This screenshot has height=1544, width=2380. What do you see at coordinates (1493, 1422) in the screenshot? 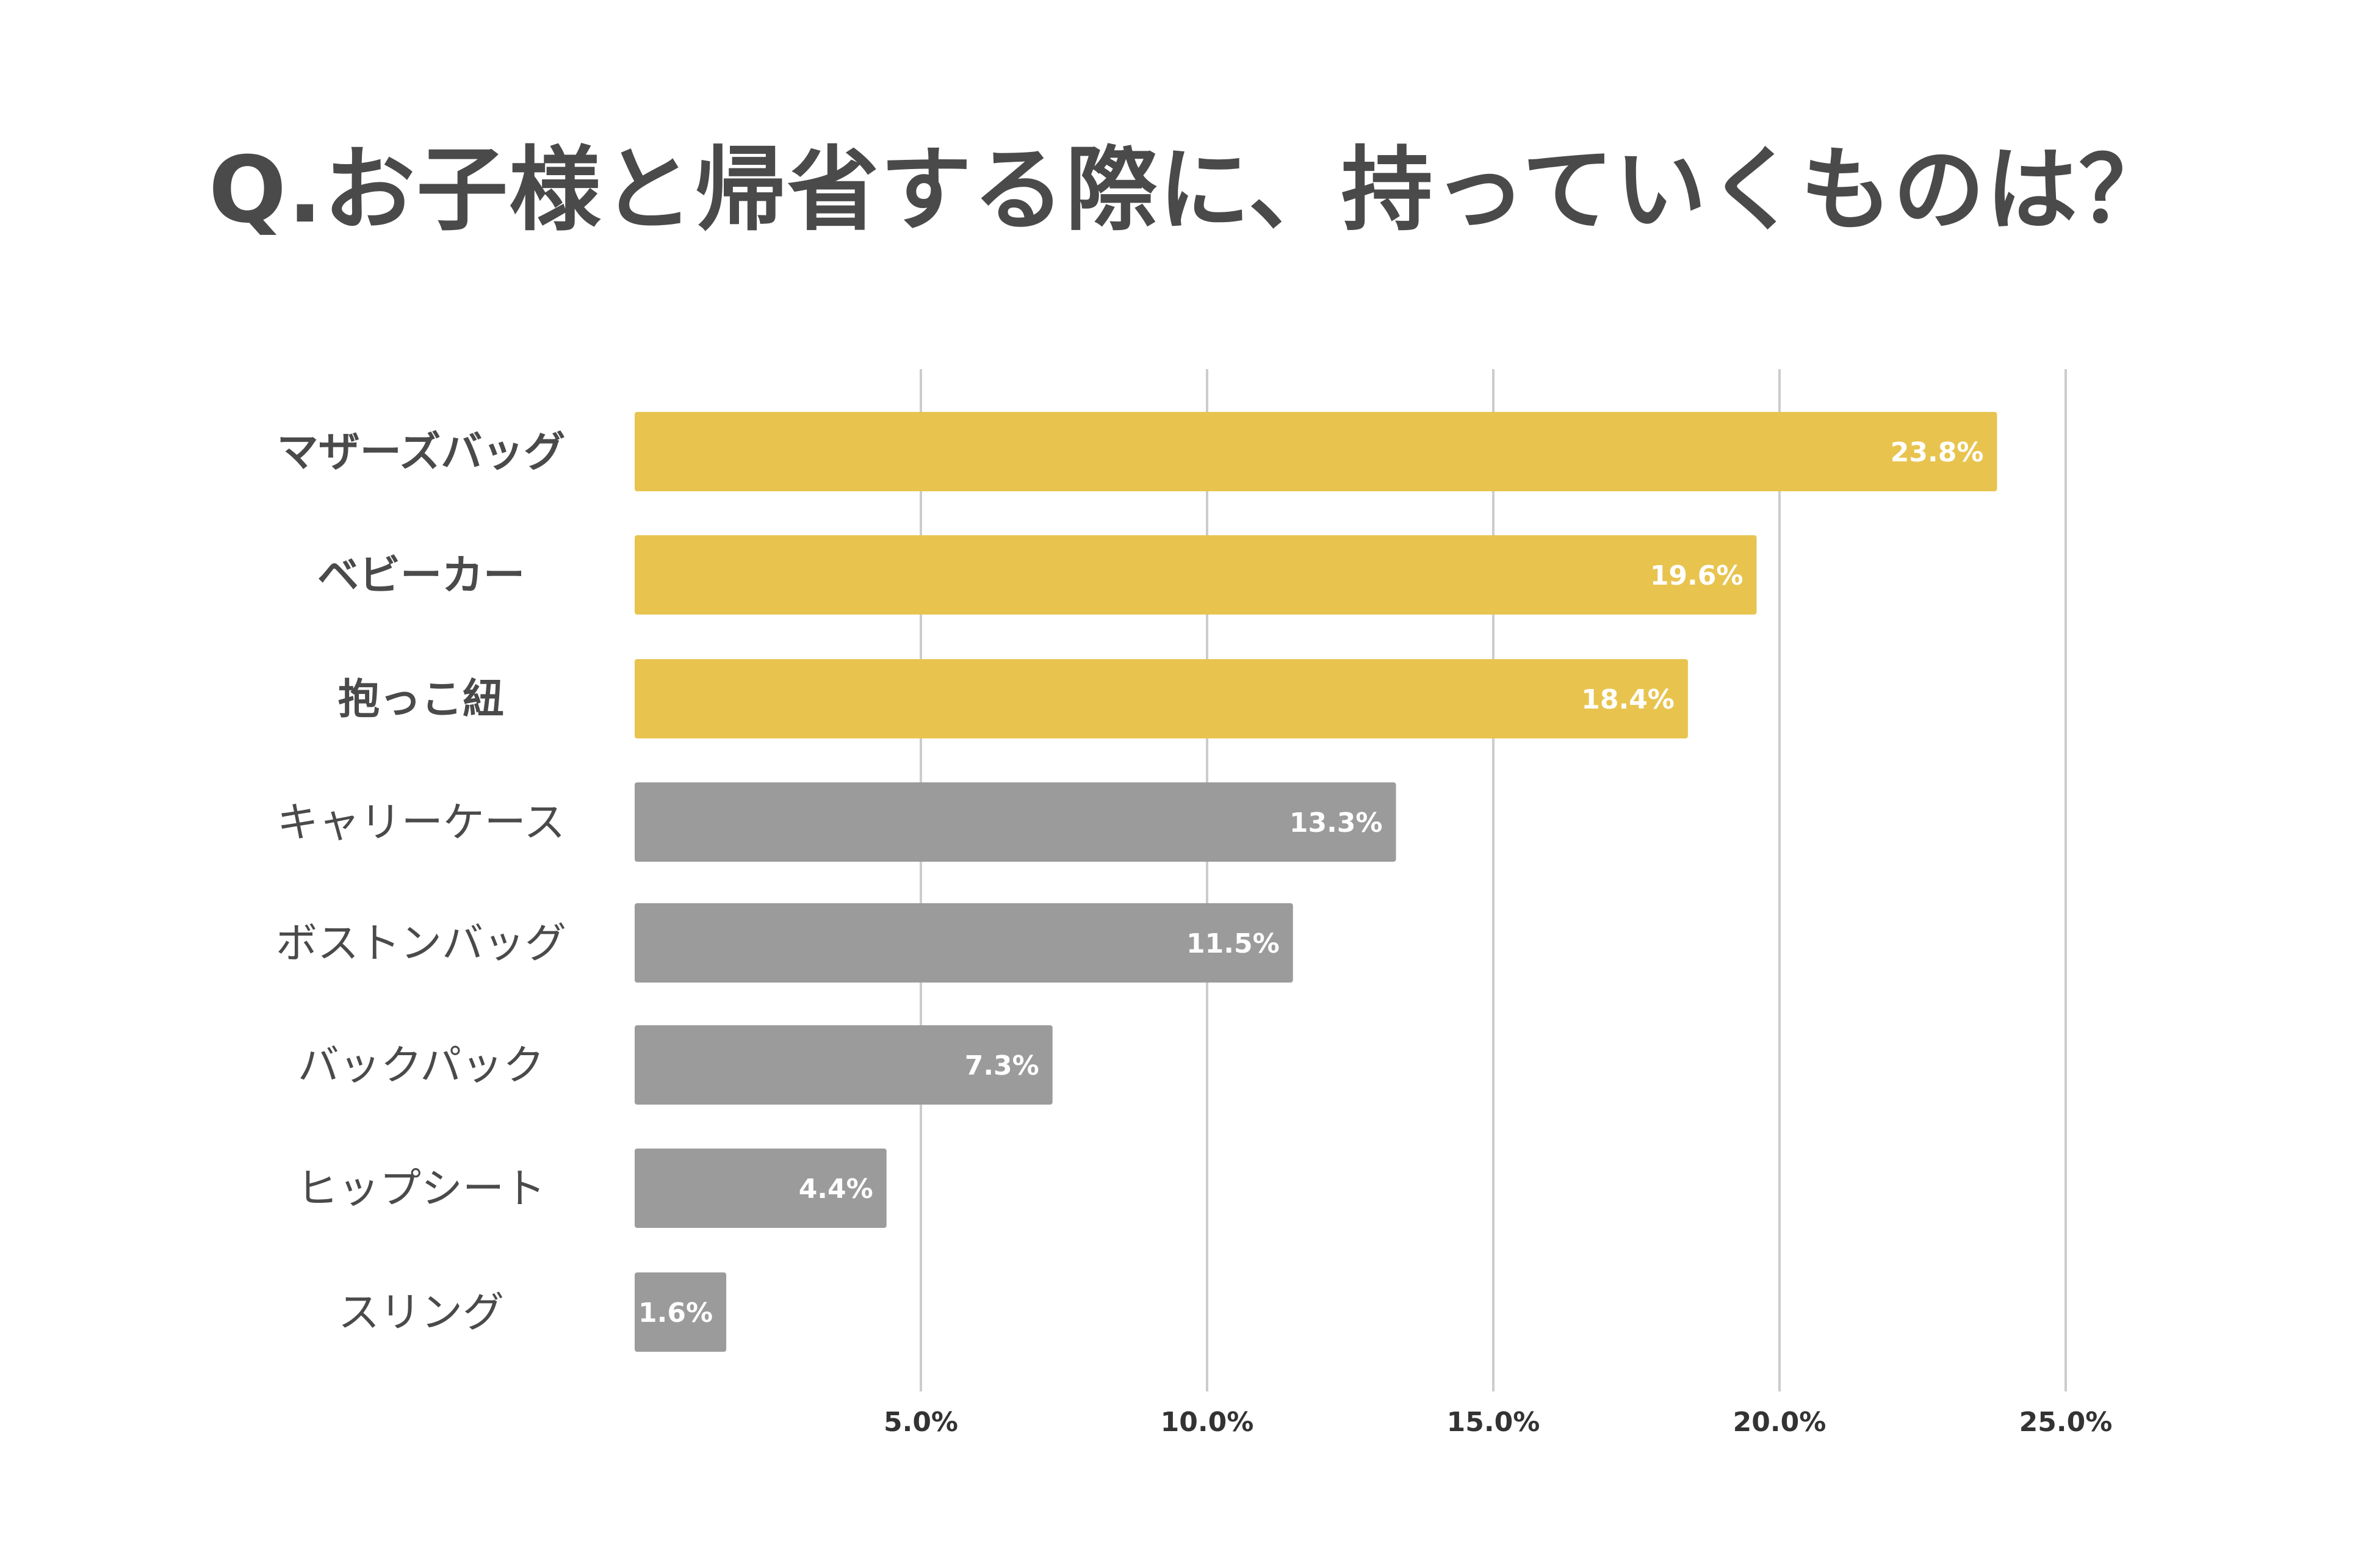
I see `x-tick-label: 15.0%` at bounding box center [1493, 1422].